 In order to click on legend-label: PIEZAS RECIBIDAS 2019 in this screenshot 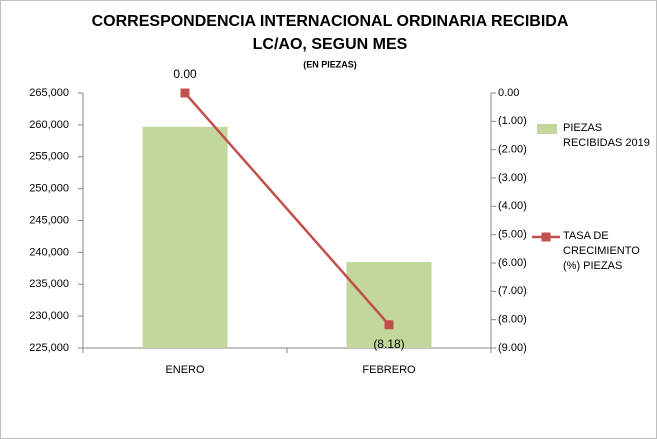, I will do `click(606, 135)`.